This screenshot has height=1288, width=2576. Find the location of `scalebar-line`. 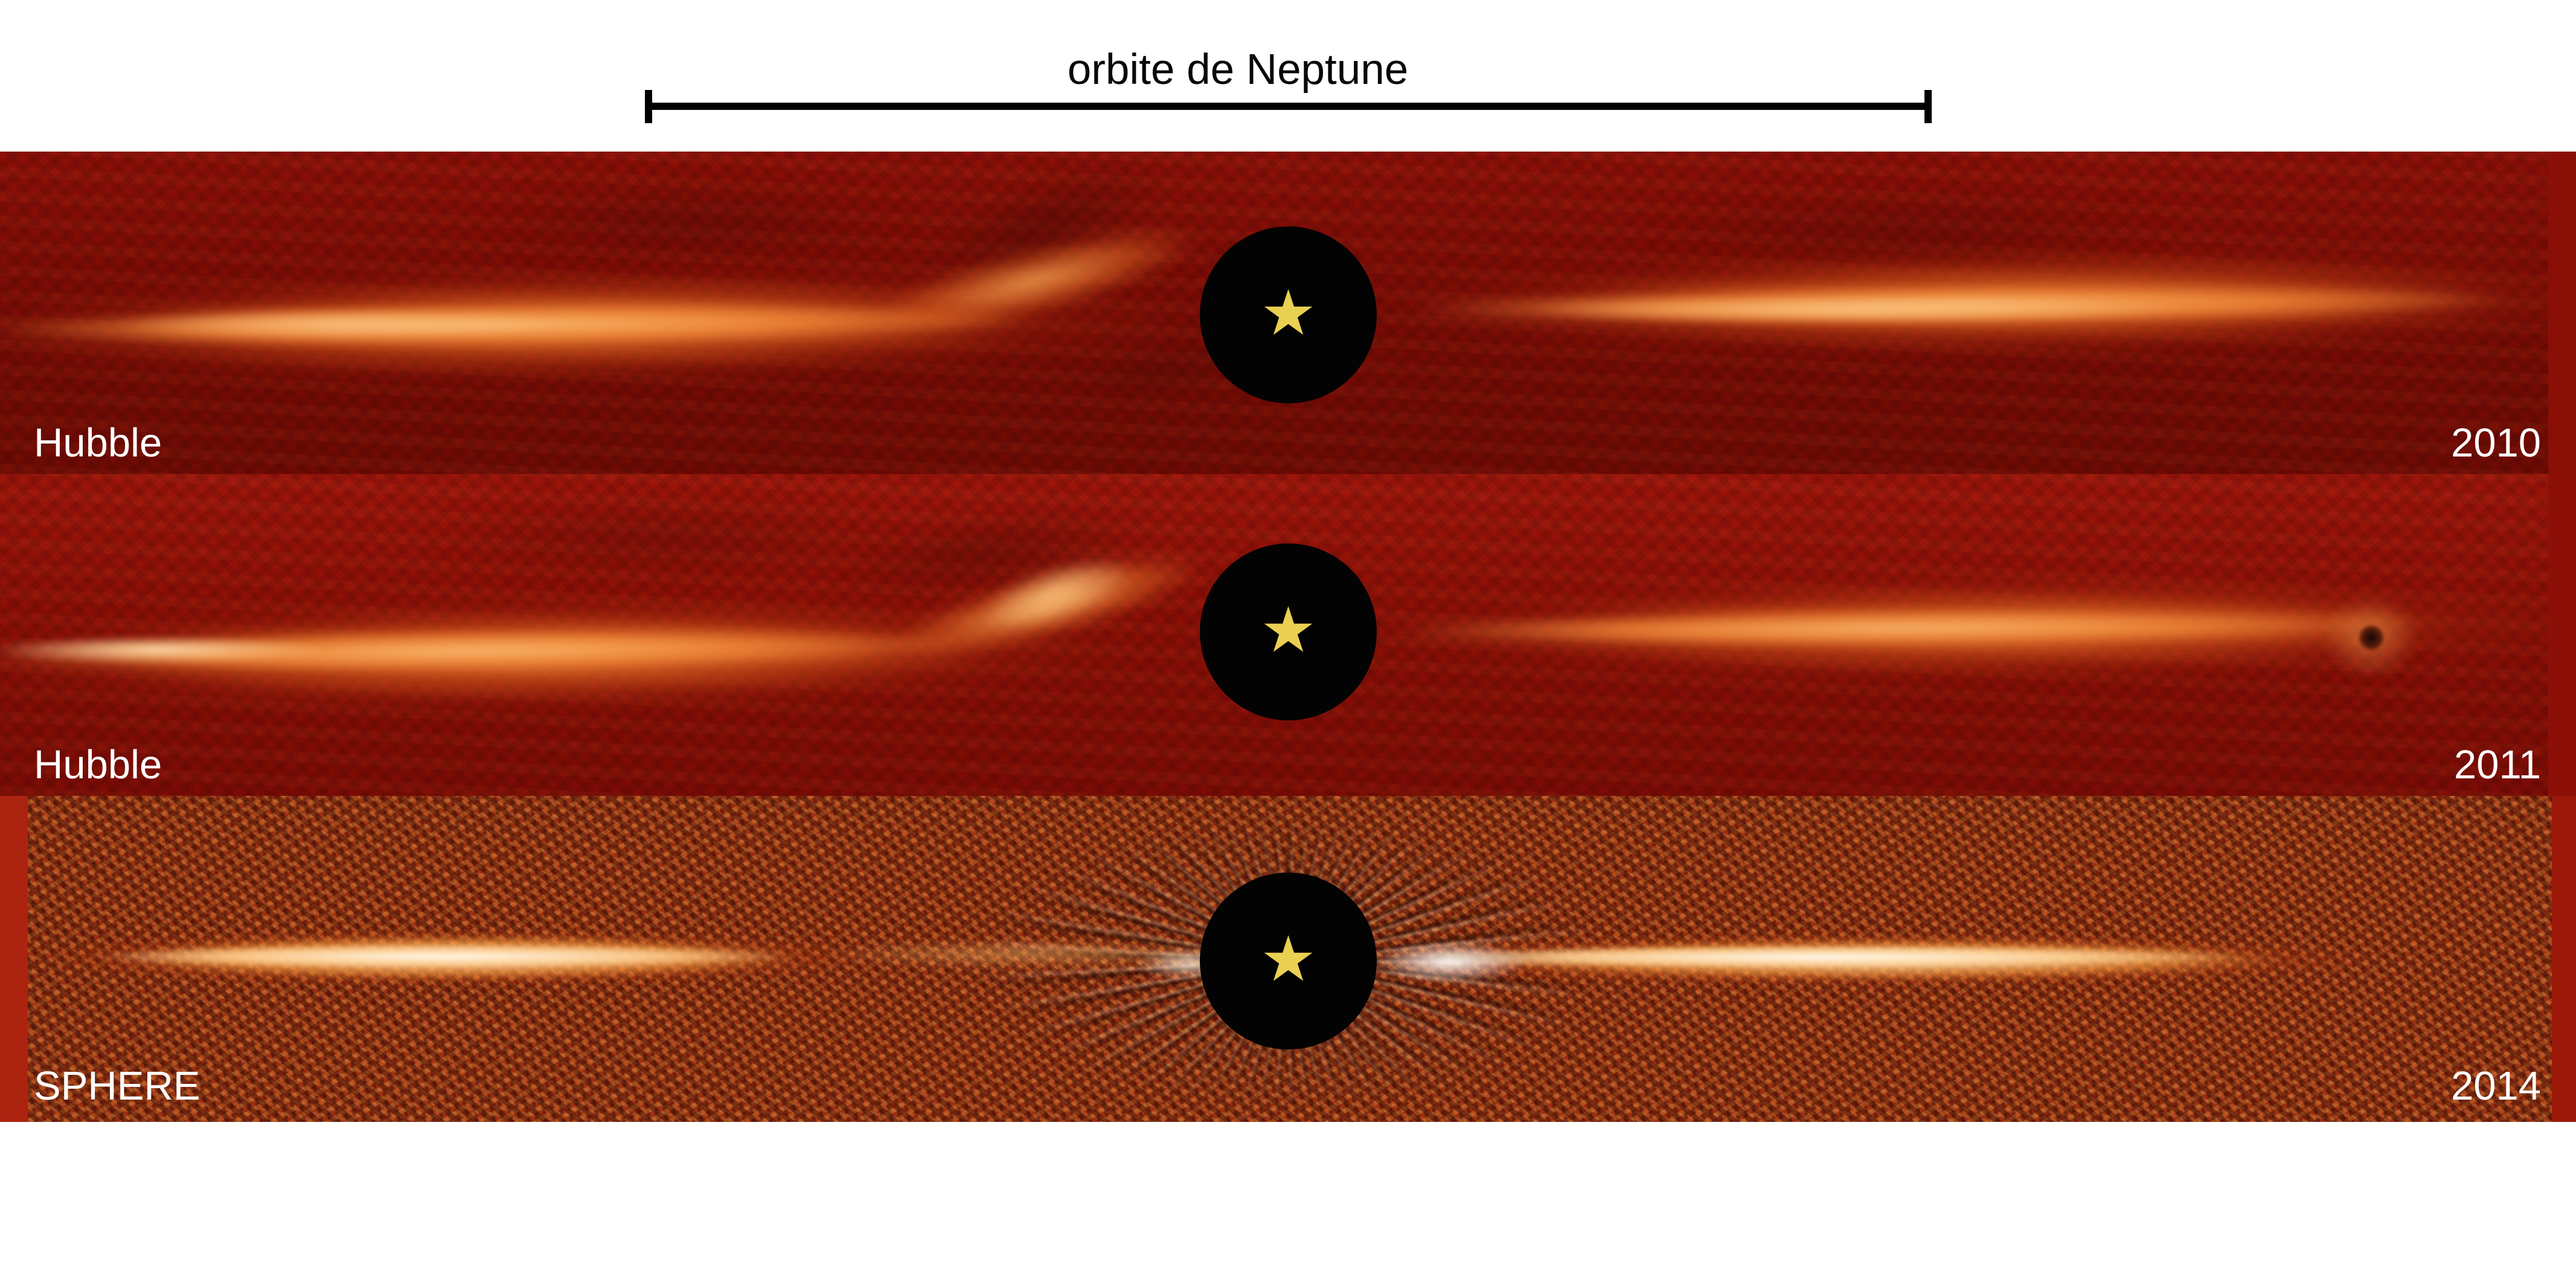

scalebar-line is located at coordinates (1288, 106).